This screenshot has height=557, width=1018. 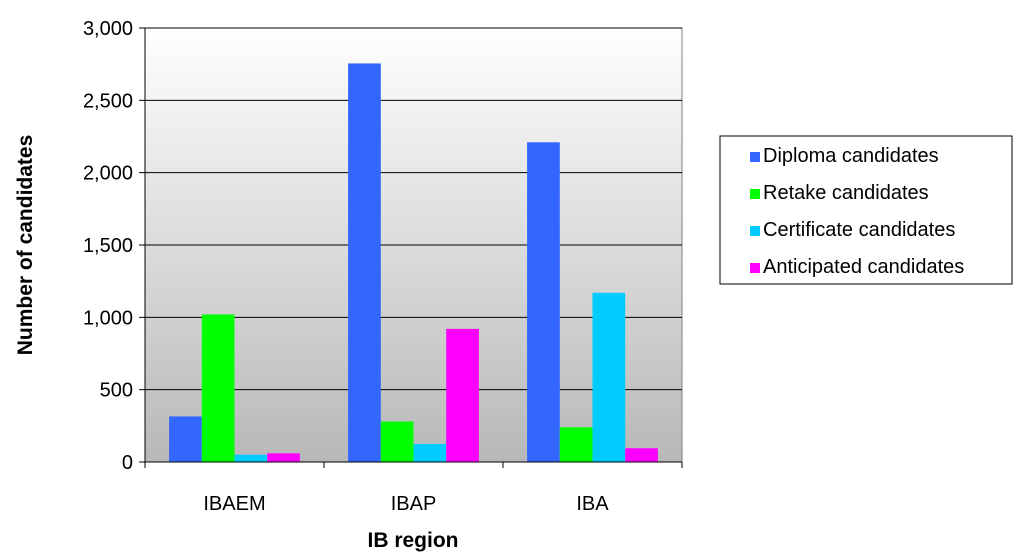 I want to click on y-tick-label: 1,500, so click(x=108, y=246).